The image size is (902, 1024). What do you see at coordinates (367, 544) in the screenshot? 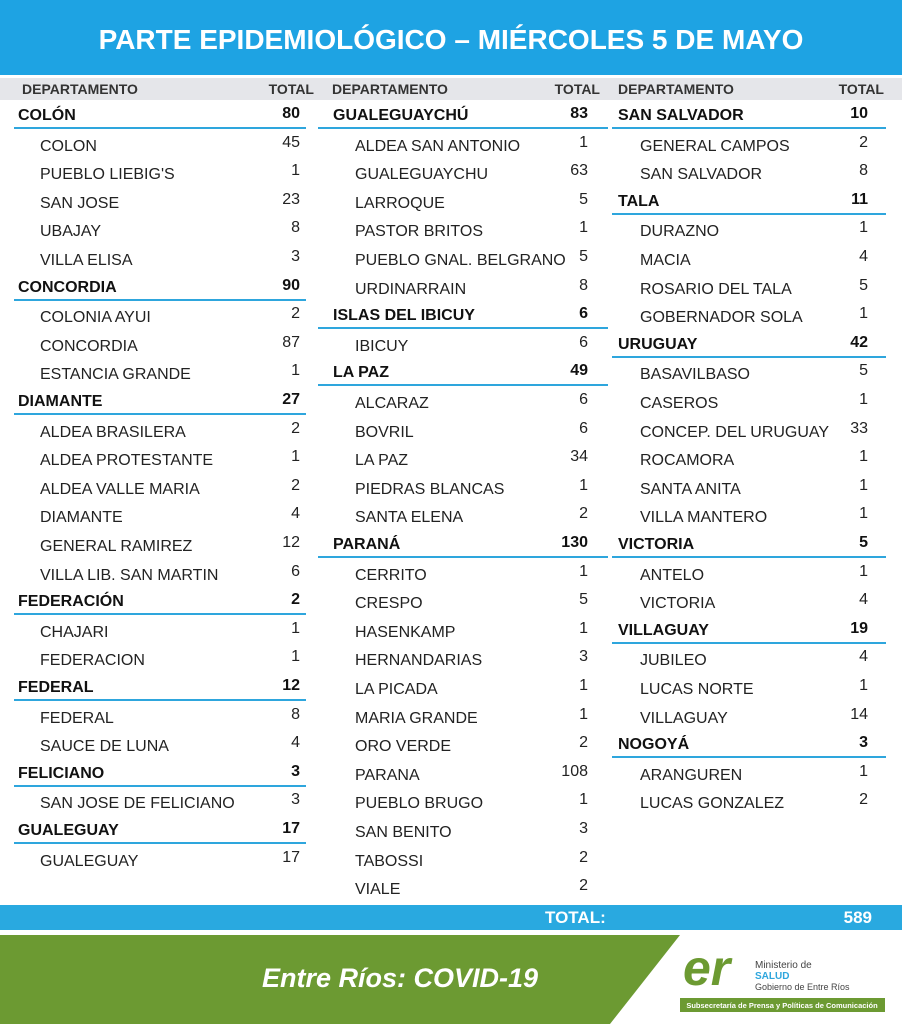
I see `department-name: PARANÁ` at bounding box center [367, 544].